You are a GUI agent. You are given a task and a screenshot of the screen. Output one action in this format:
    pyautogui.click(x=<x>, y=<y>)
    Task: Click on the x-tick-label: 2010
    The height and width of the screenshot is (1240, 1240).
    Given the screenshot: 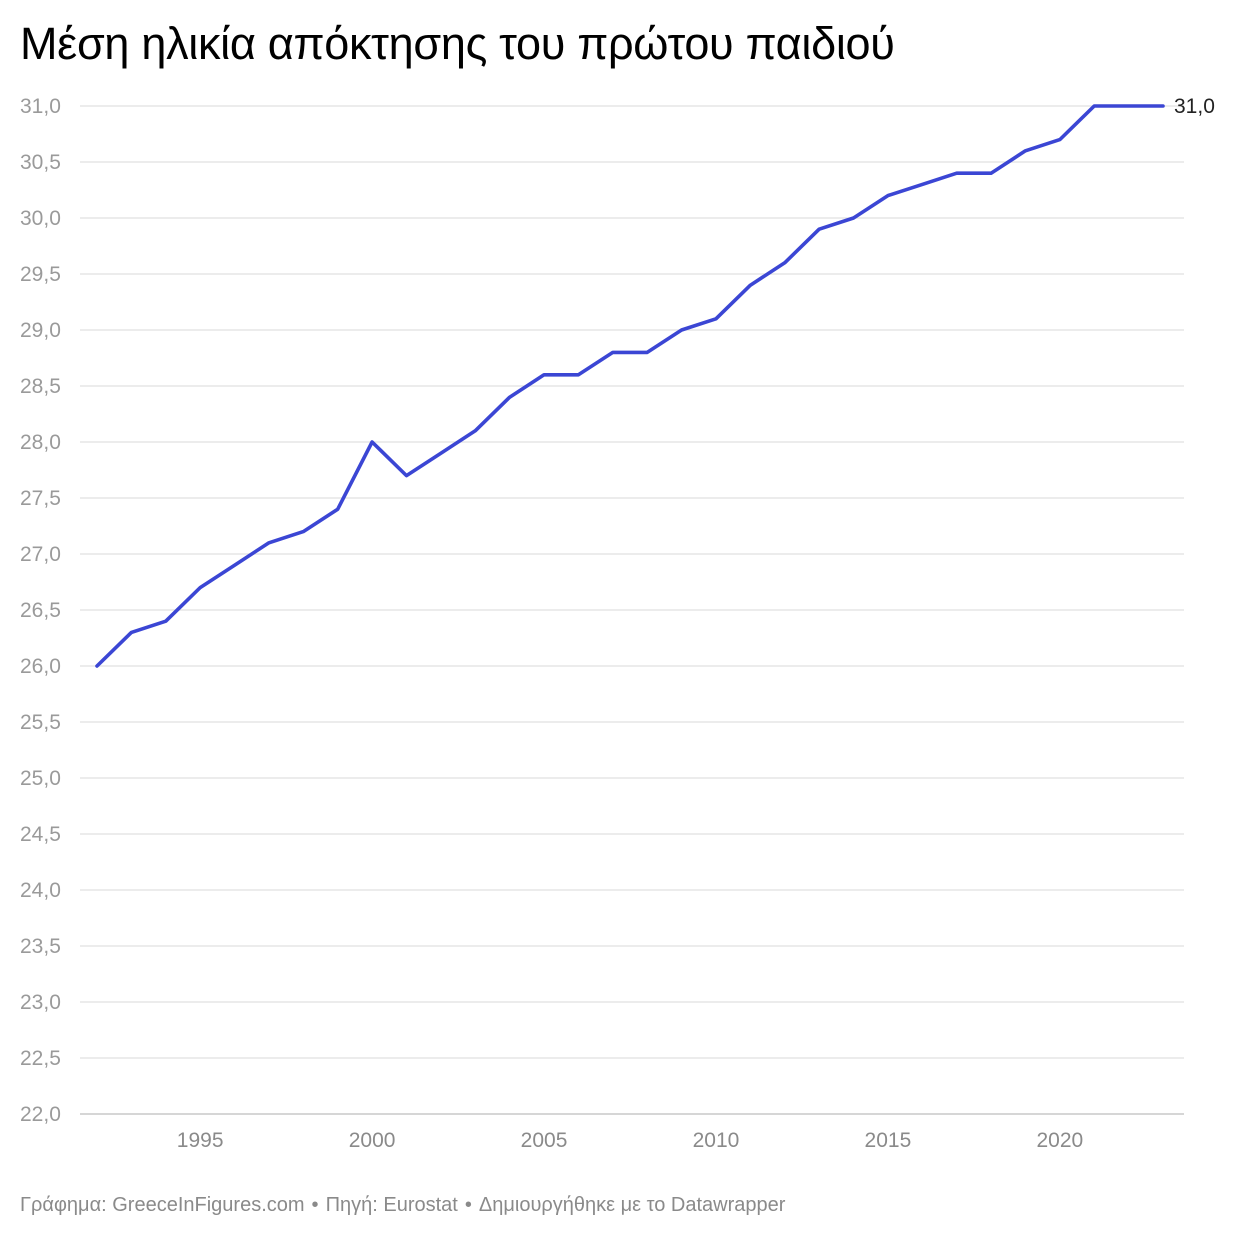 What is the action you would take?
    pyautogui.click(x=716, y=1140)
    